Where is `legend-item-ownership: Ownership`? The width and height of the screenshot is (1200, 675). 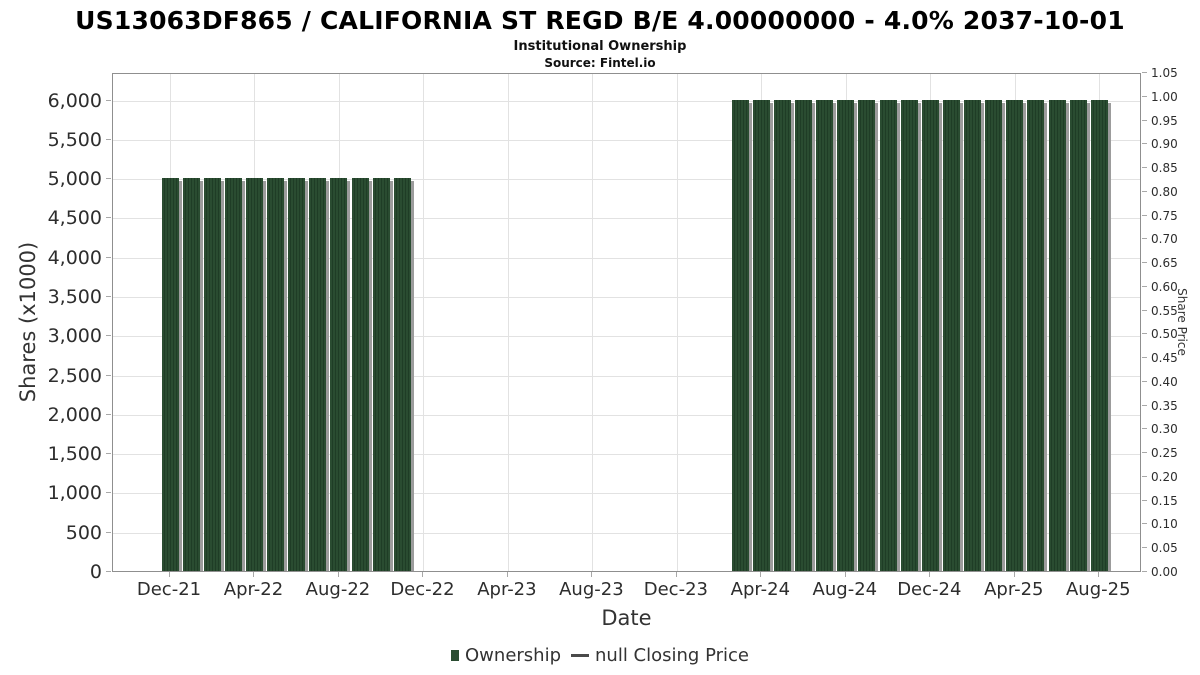
legend-item-ownership: Ownership is located at coordinates (506, 655).